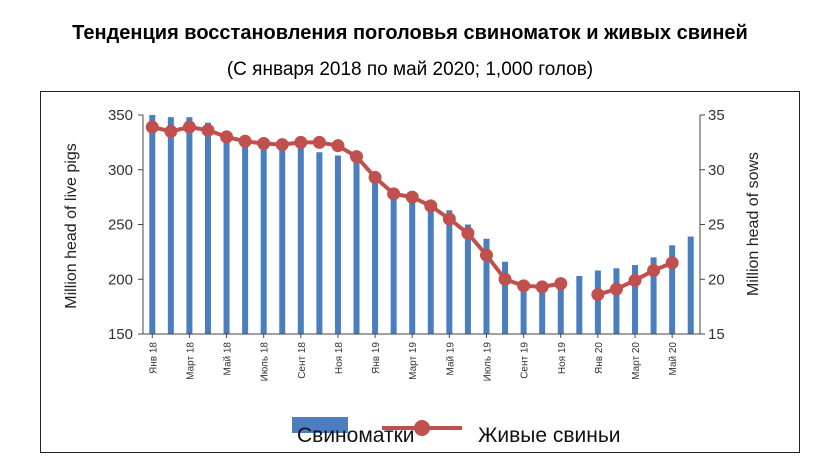  I want to click on x-tick-label-5: Ноя 18, so click(339, 358).